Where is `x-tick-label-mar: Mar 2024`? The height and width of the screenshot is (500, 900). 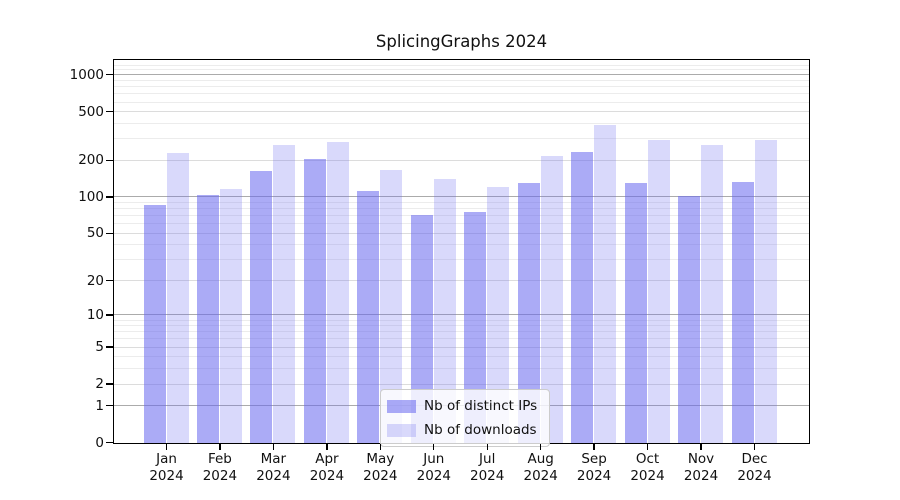 x-tick-label-mar: Mar 2024 is located at coordinates (273, 467).